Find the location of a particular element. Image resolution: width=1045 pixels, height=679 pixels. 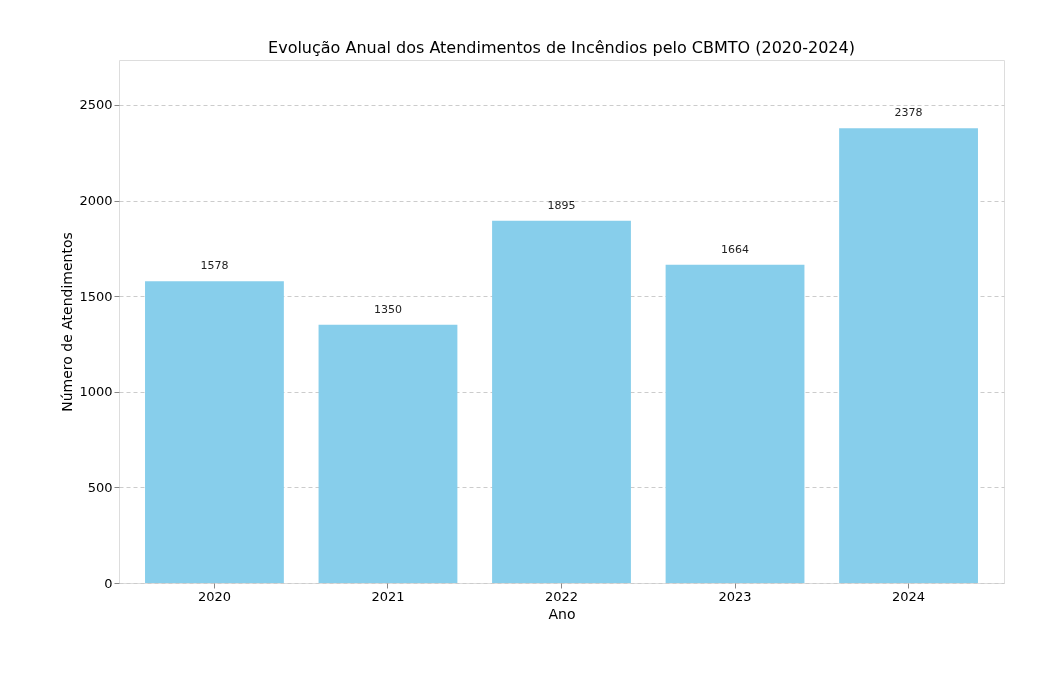

y-axis-title: Número de Atendimentos is located at coordinates (67, 322).